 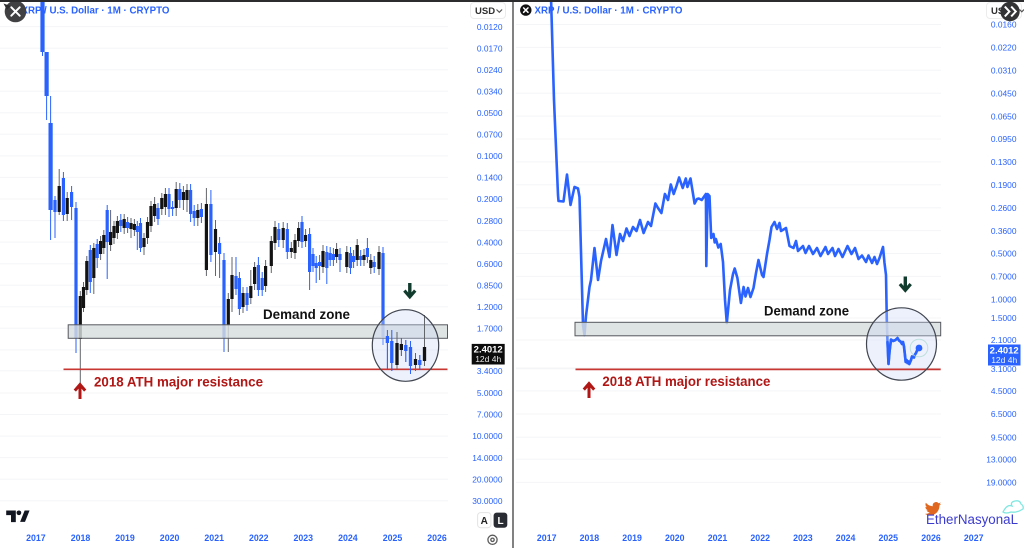 What do you see at coordinates (490, 264) in the screenshot?
I see `svg-text: 0.6000` at bounding box center [490, 264].